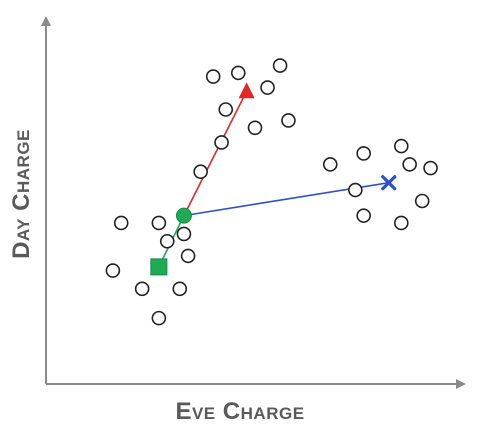 Image resolution: width=480 pixels, height=434 pixels. What do you see at coordinates (215, 153) in the screenshot?
I see `link-red-triangle` at bounding box center [215, 153].